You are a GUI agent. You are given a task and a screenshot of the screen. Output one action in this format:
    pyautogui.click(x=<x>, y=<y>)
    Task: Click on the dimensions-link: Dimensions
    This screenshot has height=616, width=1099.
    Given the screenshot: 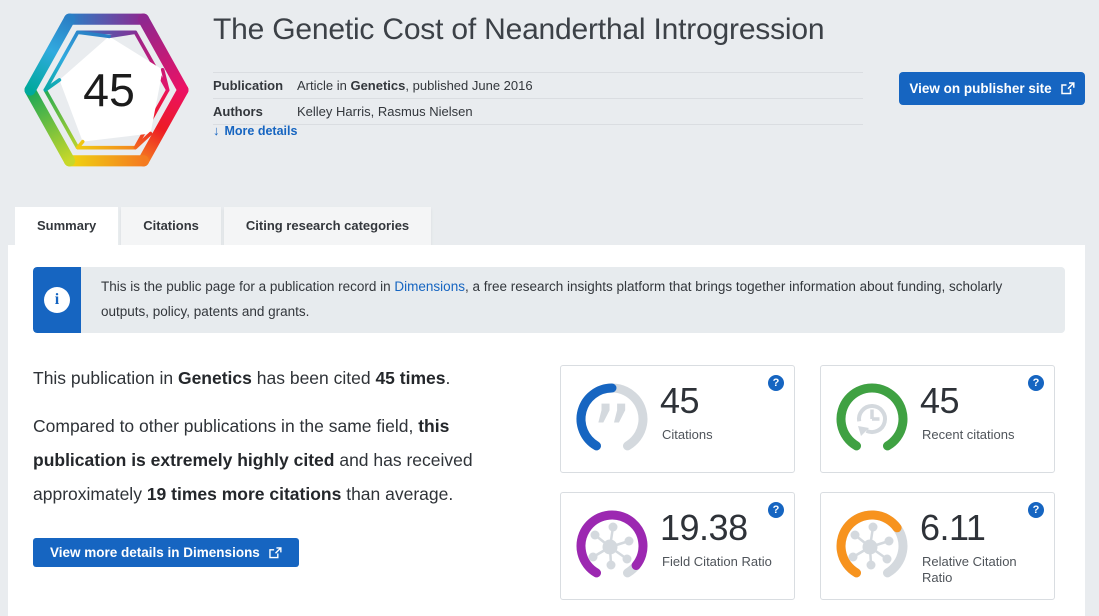 What is the action you would take?
    pyautogui.click(x=429, y=286)
    